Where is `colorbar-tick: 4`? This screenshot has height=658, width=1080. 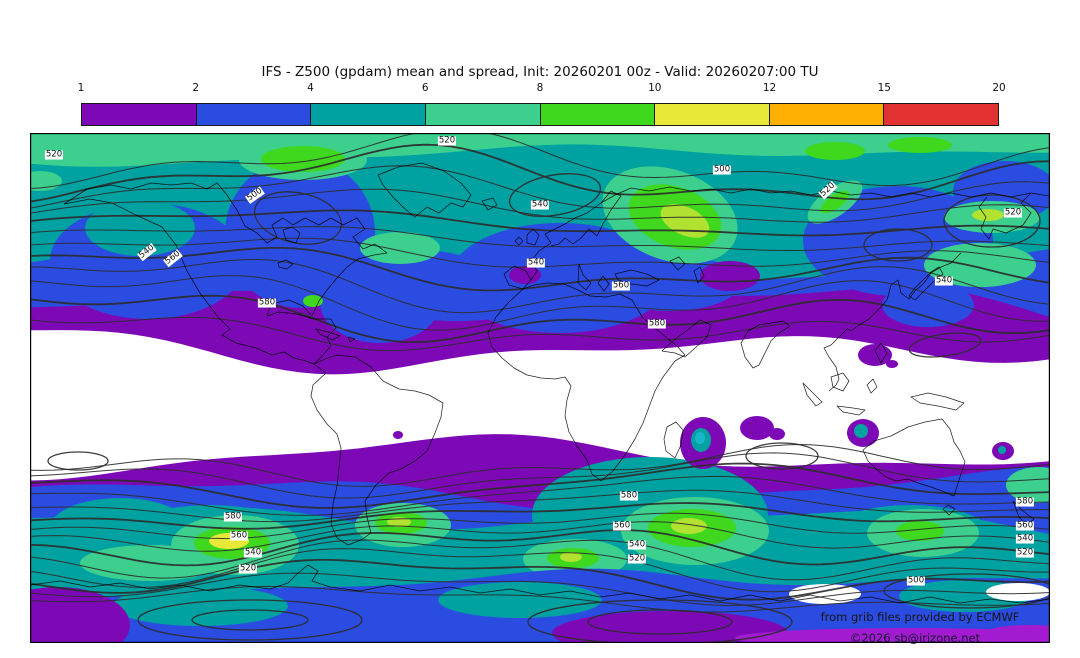 colorbar-tick: 4 is located at coordinates (310, 88).